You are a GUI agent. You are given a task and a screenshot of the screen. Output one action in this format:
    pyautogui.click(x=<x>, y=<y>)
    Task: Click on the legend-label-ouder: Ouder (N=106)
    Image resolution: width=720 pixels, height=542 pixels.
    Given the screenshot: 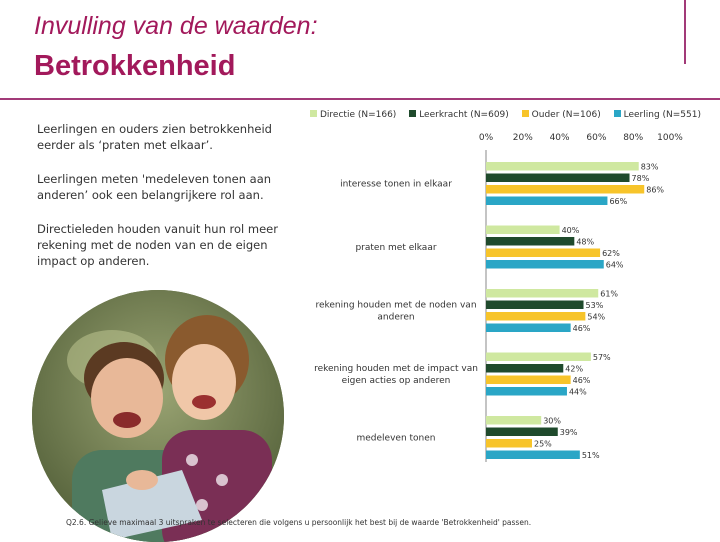 What is the action you would take?
    pyautogui.click(x=566, y=115)
    